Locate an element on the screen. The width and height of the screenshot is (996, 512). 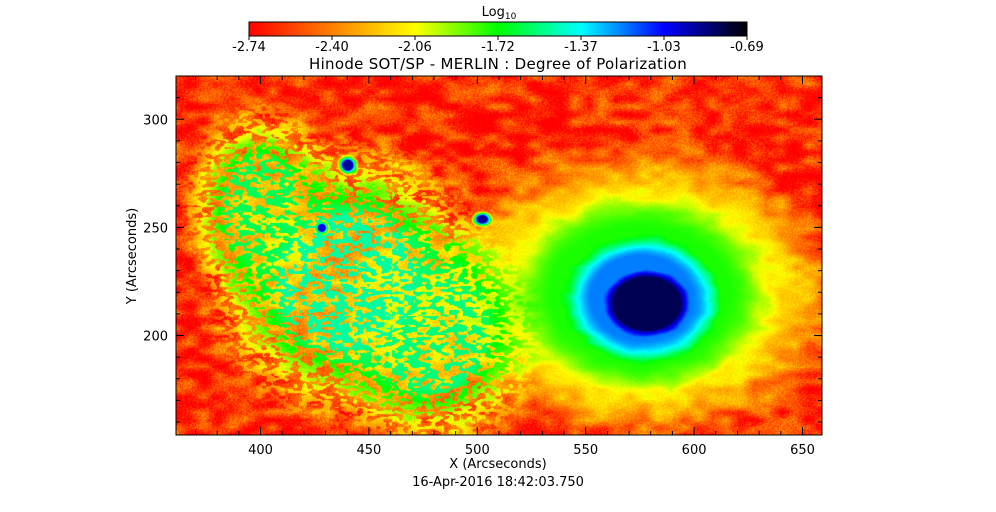
colorbar-tick-label: -1.03 is located at coordinates (664, 47).